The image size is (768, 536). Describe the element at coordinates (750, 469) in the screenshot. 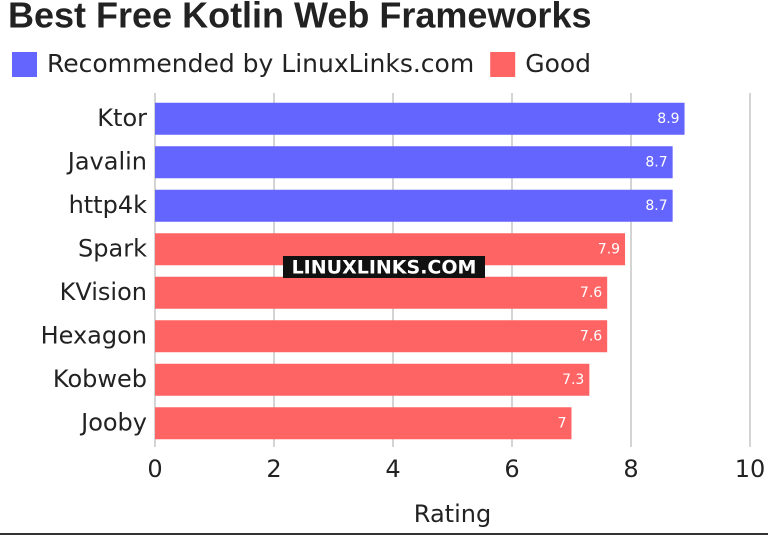

I see `x-tick-label: 10` at that location.